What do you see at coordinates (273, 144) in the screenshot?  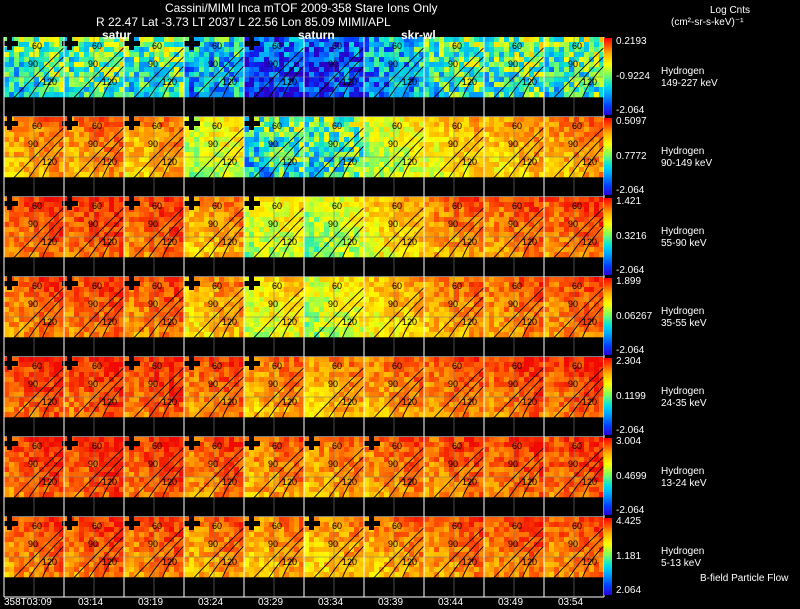 I see `contour-label: 90` at bounding box center [273, 144].